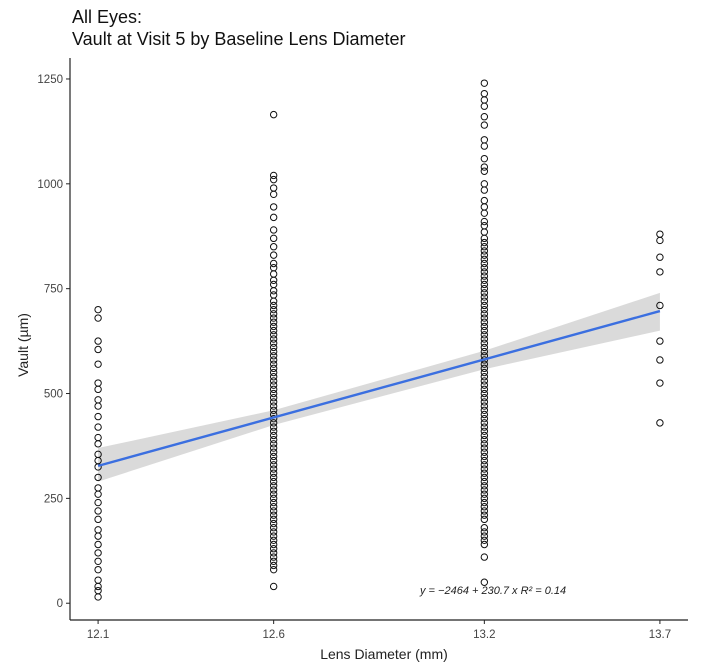 Image resolution: width=704 pixels, height=666 pixels. Describe the element at coordinates (384, 654) in the screenshot. I see `x-axis-label: Lens Diameter (mm)` at that location.